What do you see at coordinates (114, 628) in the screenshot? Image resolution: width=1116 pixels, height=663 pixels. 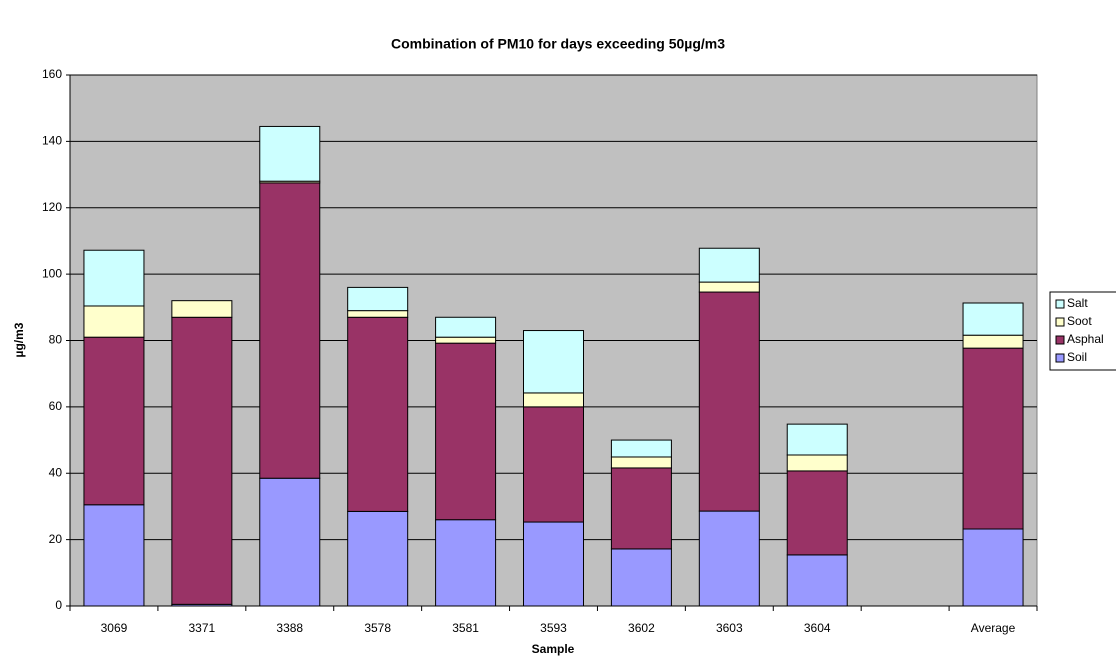 I see `x-tick-label: 3069` at bounding box center [114, 628].